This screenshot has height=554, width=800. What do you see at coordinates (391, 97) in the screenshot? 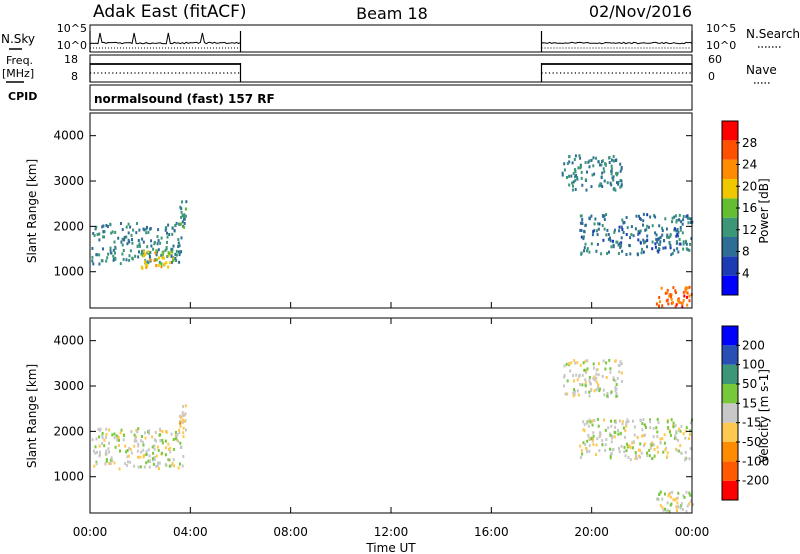
I see `cpid-frame` at bounding box center [391, 97].